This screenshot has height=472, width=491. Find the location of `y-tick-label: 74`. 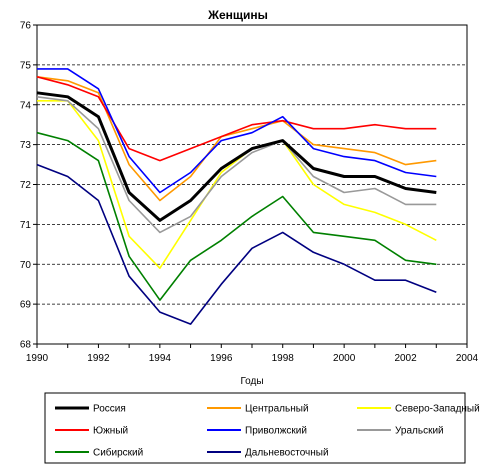

y-tick-label: 74 is located at coordinates (26, 105).